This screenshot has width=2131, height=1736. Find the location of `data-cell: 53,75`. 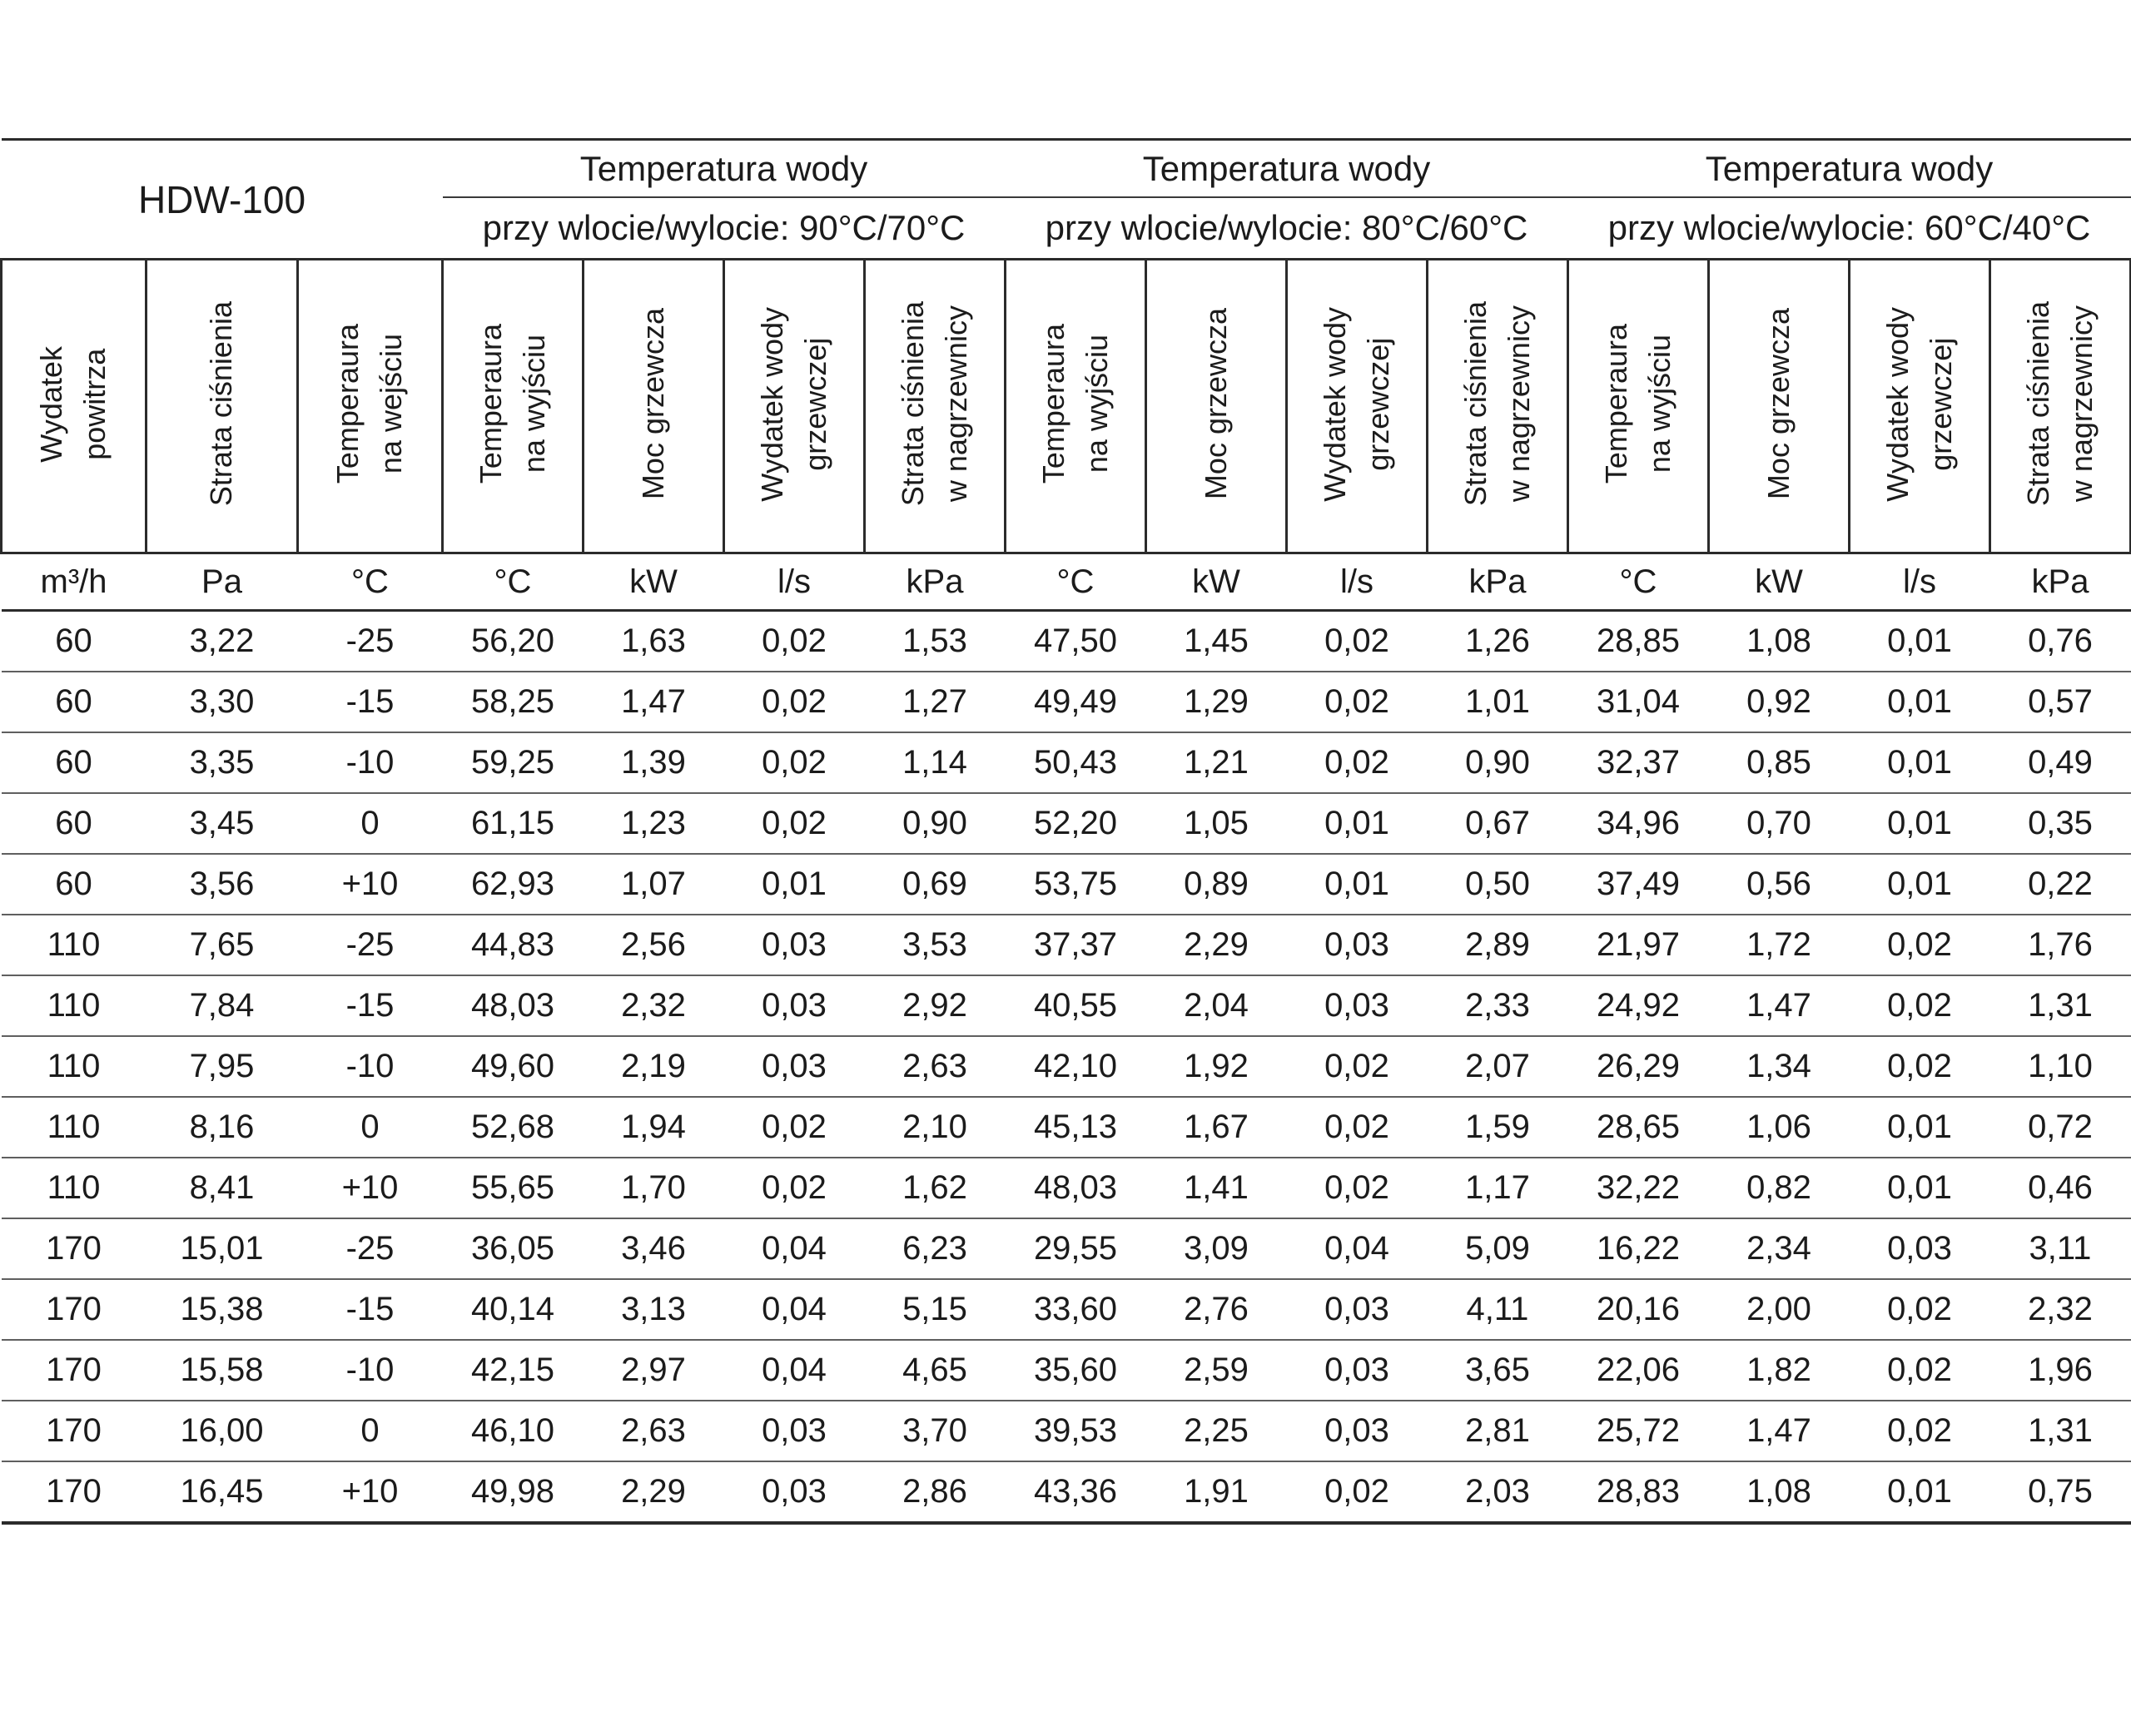

data-cell: 53,75 is located at coordinates (1075, 885).